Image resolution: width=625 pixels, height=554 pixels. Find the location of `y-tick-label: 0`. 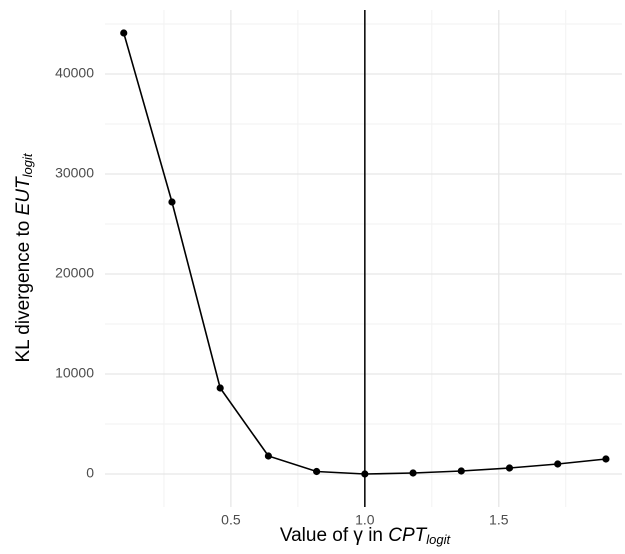

y-tick-label: 0 is located at coordinates (90, 473).